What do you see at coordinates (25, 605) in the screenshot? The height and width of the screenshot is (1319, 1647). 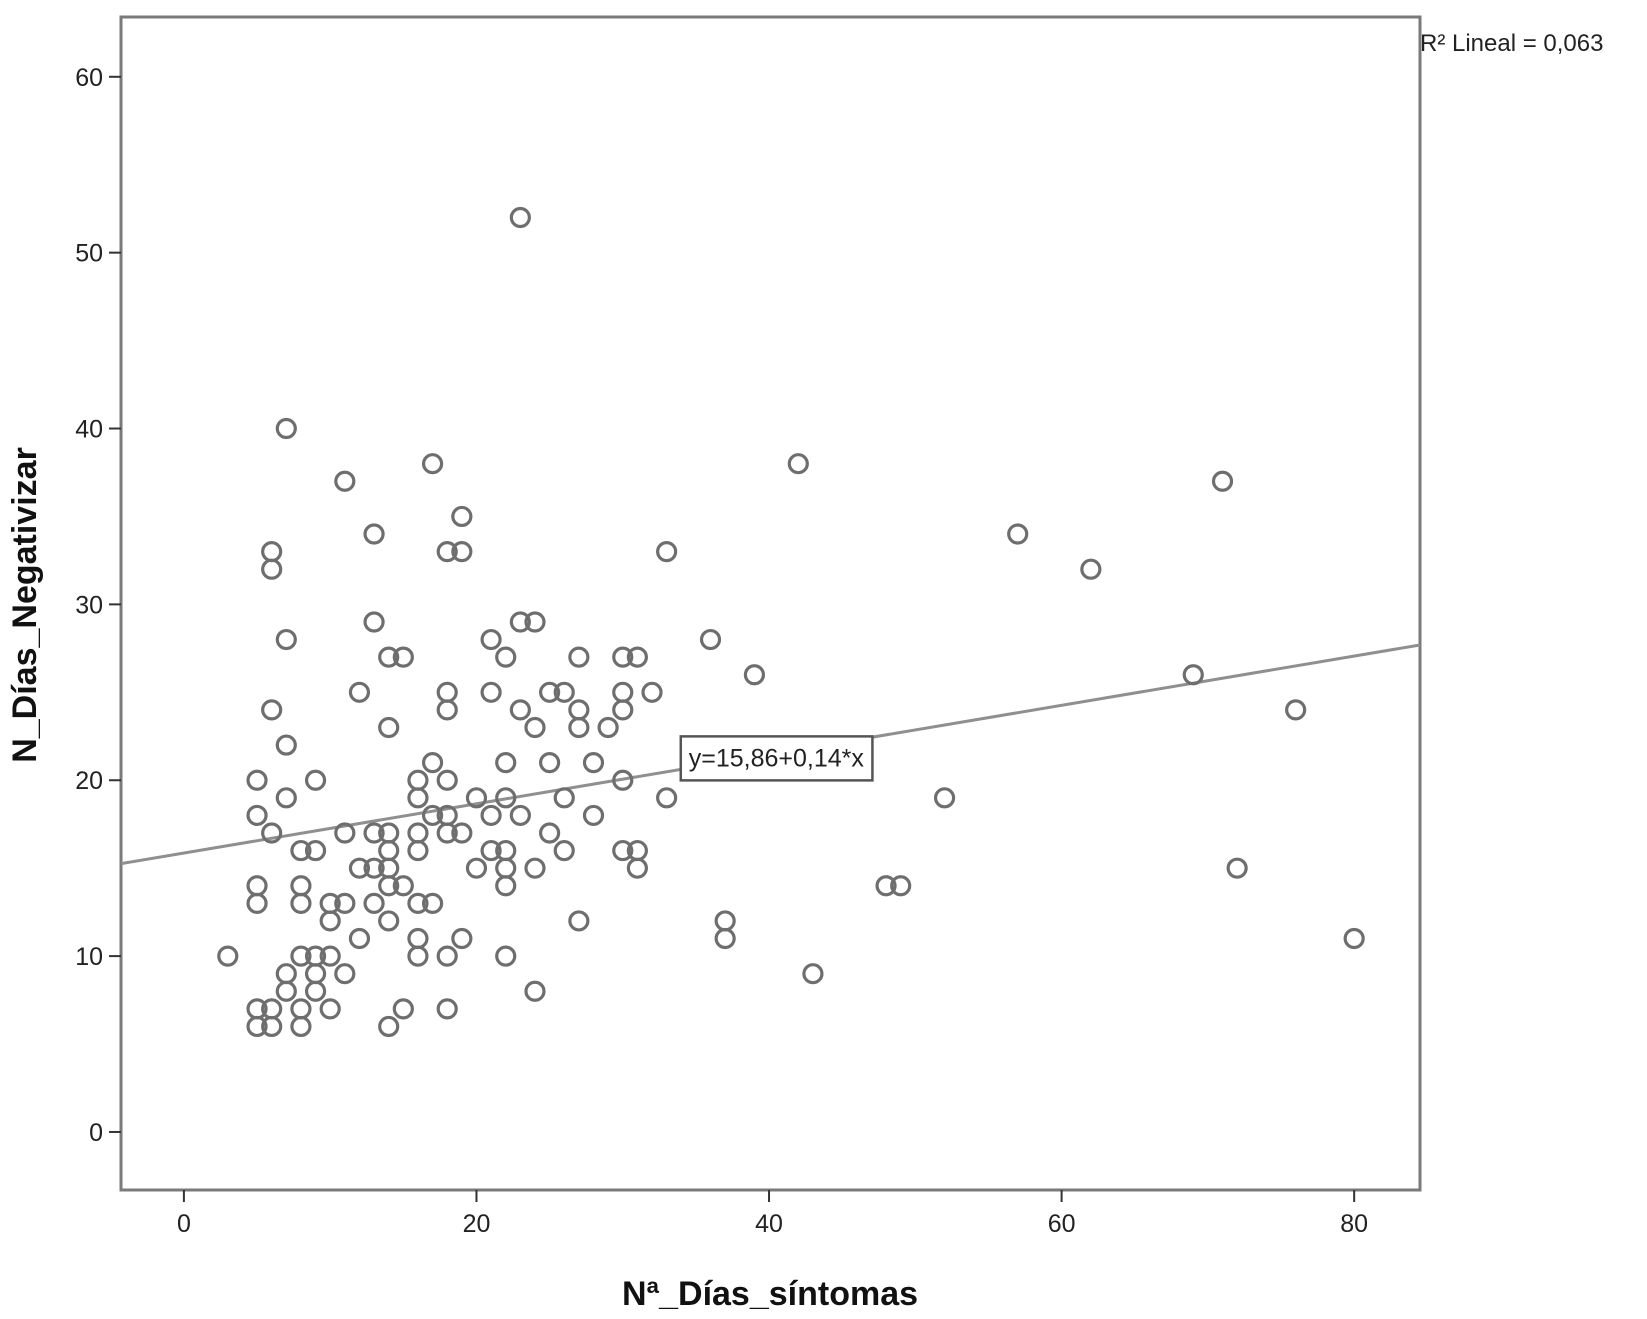 I see `y-axis-title: N_Días_Negativizar` at bounding box center [25, 605].